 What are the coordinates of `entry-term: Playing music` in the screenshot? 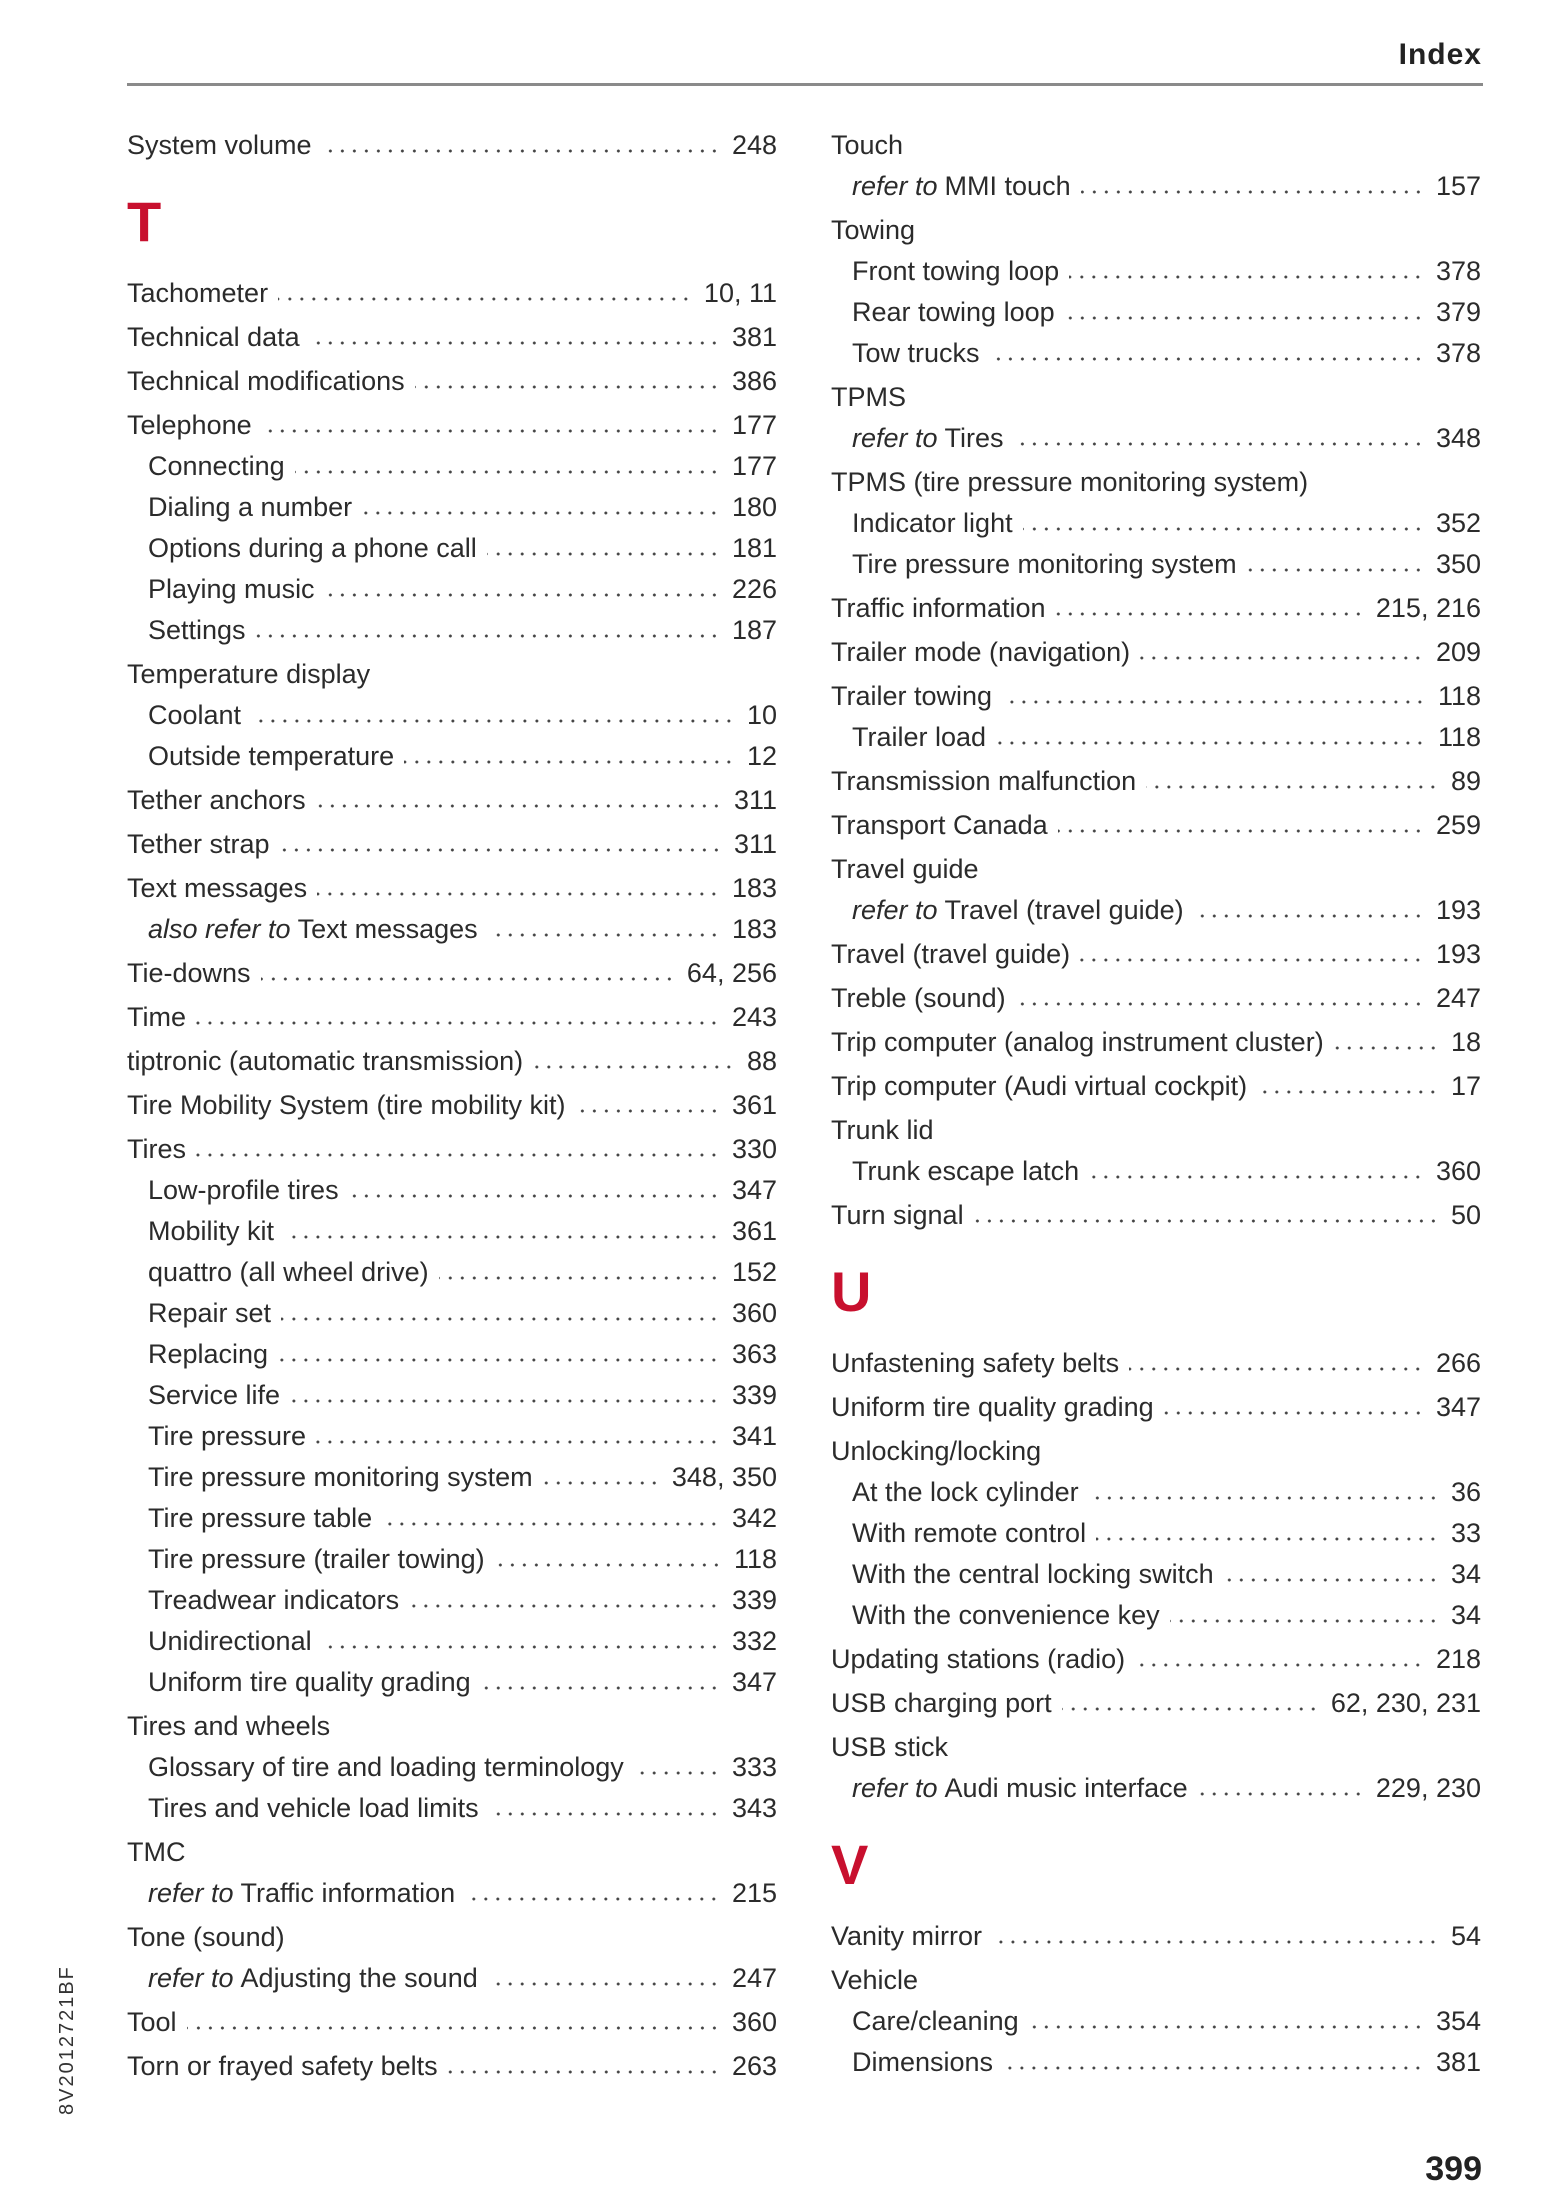 It's located at (231, 589).